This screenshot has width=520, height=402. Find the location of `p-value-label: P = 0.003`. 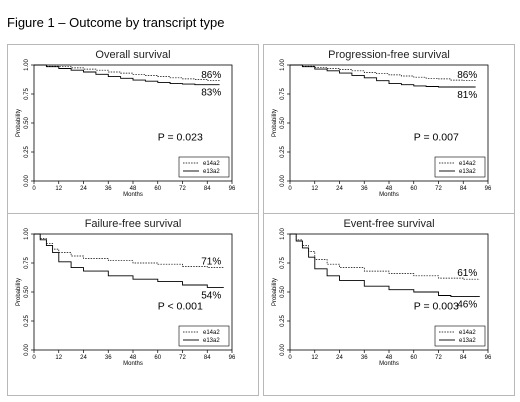

p-value-label: P = 0.003 is located at coordinates (436, 306).